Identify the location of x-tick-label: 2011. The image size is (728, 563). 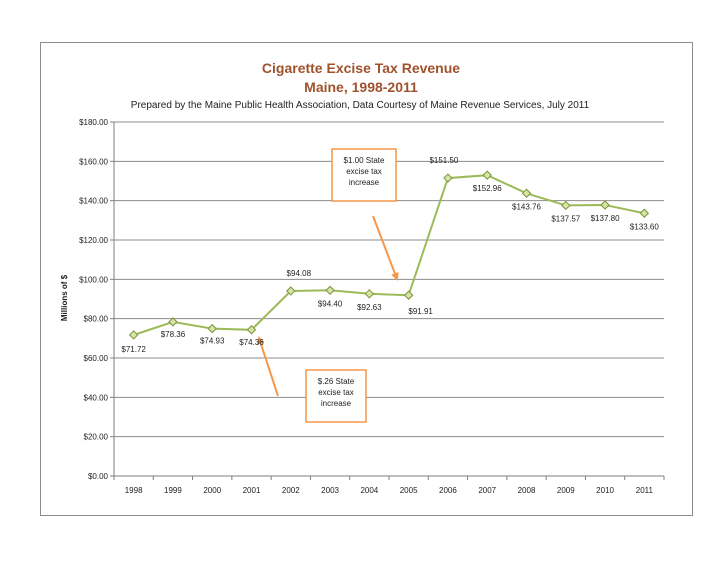
(645, 490).